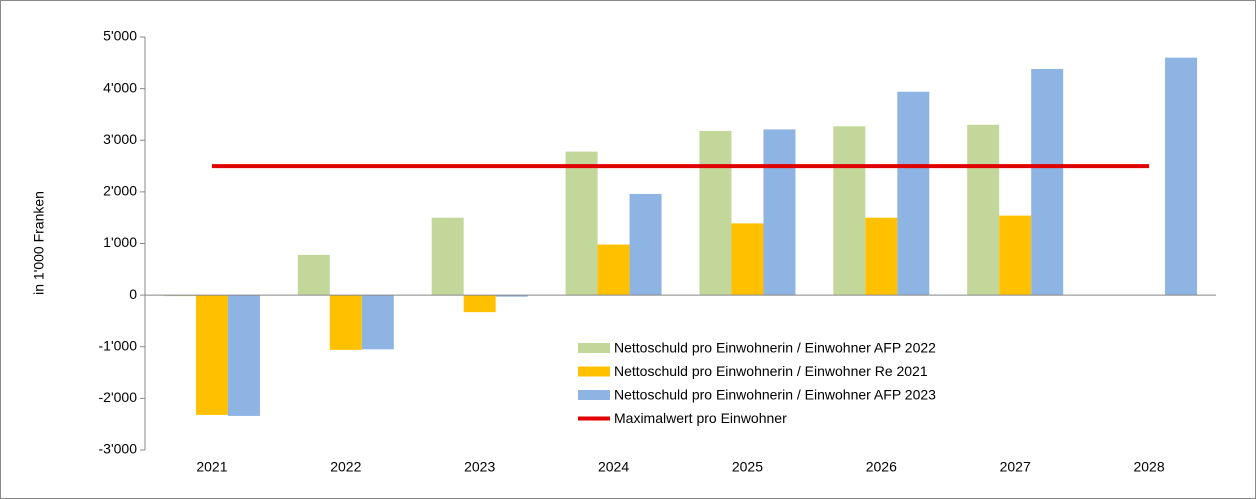 Image resolution: width=1256 pixels, height=499 pixels. Describe the element at coordinates (118, 397) in the screenshot. I see `y-tick-label: -2'000` at that location.